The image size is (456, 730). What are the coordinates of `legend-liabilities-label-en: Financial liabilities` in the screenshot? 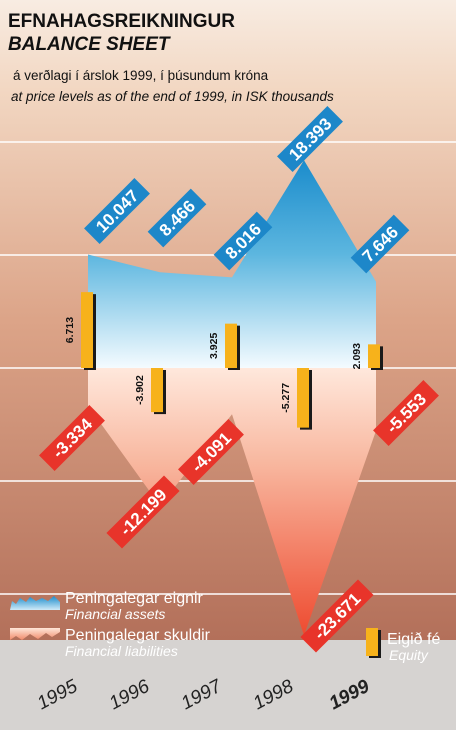 It's located at (121, 651).